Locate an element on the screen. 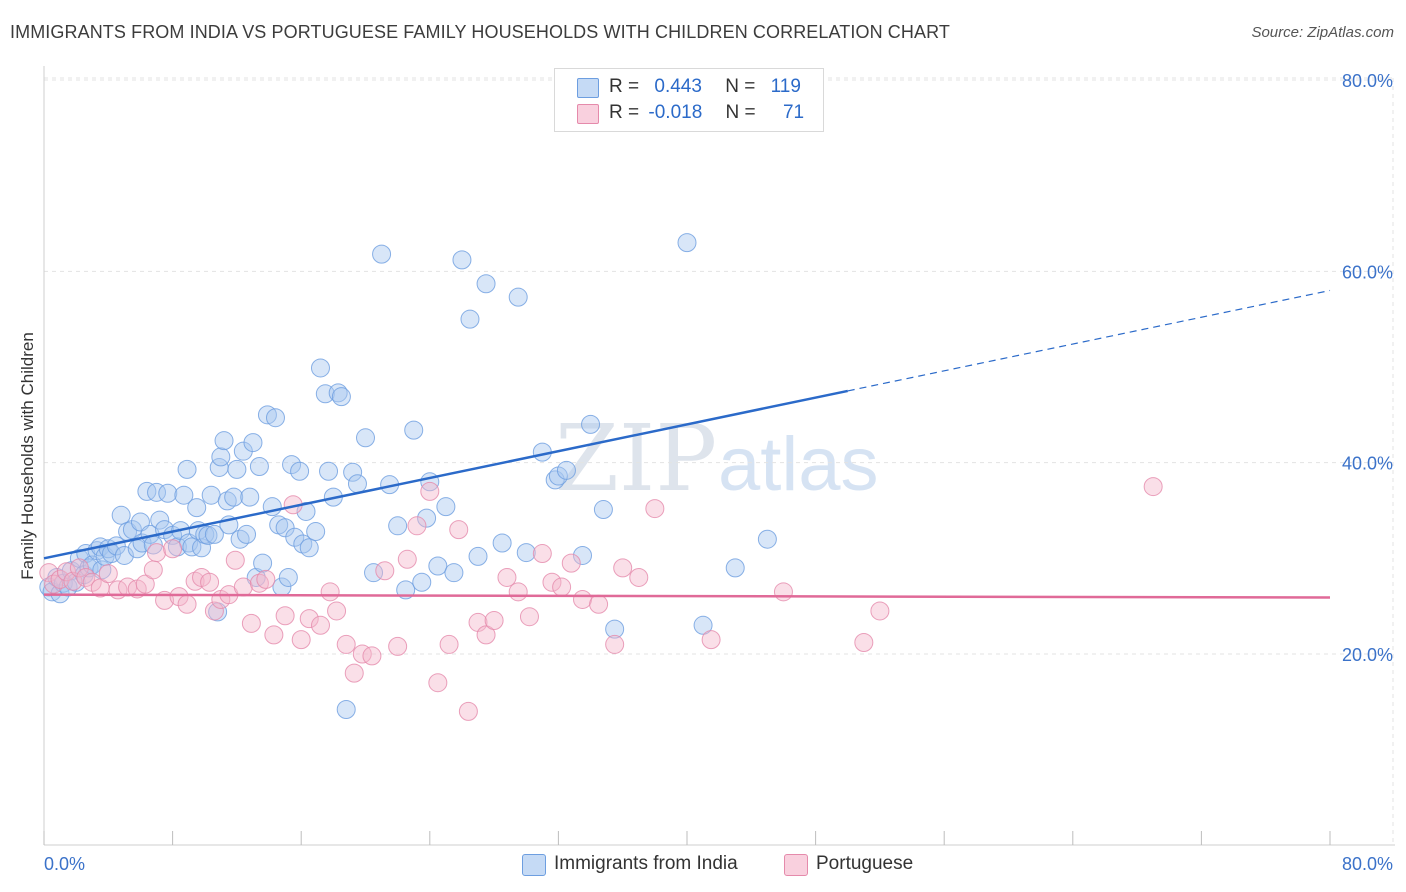 The height and width of the screenshot is (892, 1406). bottom-legend-label-portuguese: Portuguese is located at coordinates (865, 863).